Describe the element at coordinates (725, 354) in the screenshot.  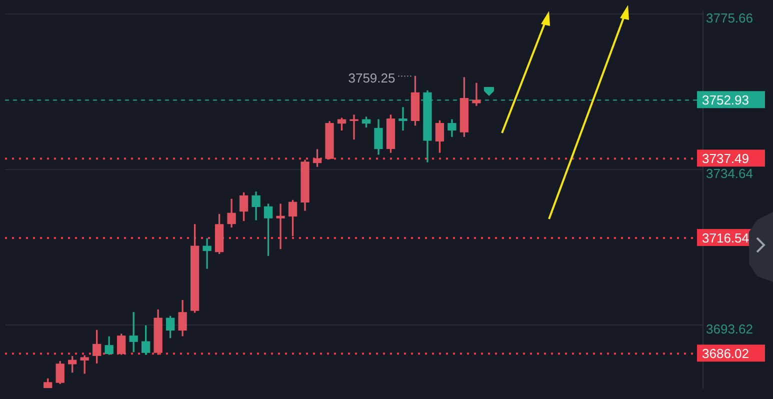
I see `ref-line-label: 3686.02` at that location.